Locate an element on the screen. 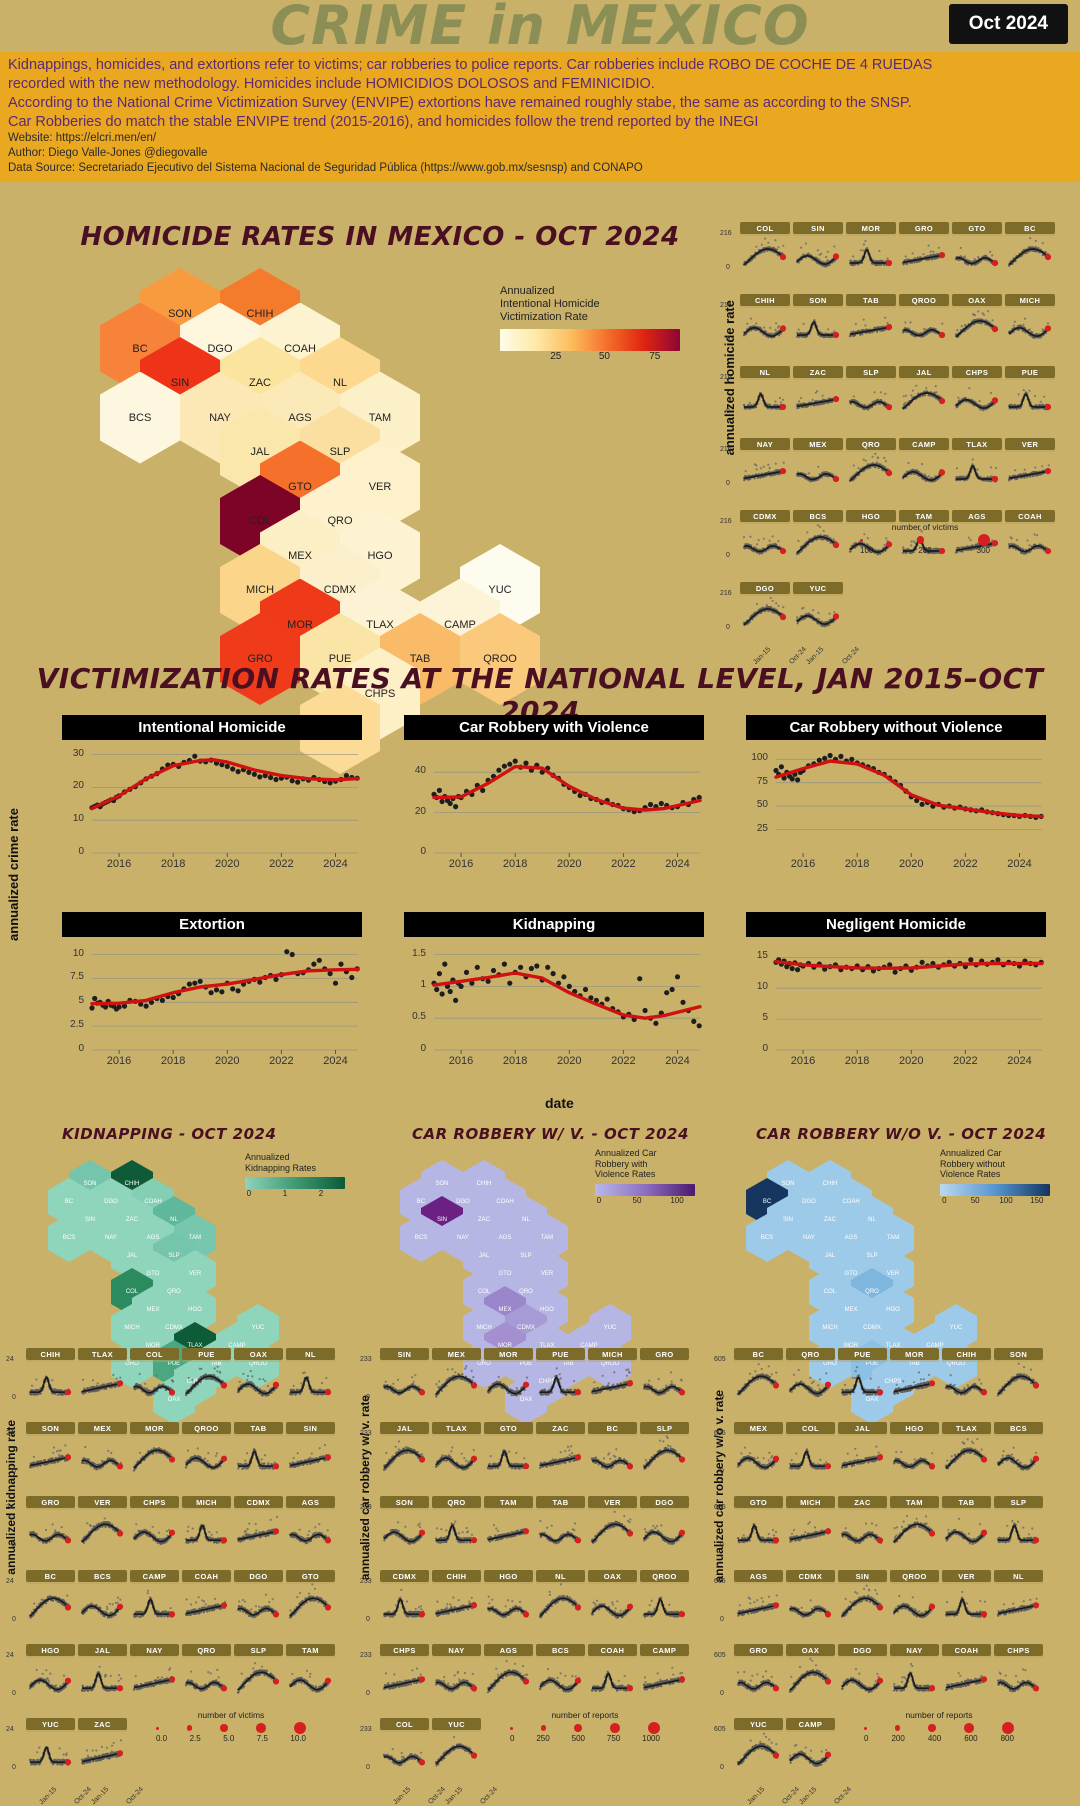 Image resolution: width=1080 pixels, height=1806 pixels. facet-pue: PUE is located at coordinates (560, 1376).